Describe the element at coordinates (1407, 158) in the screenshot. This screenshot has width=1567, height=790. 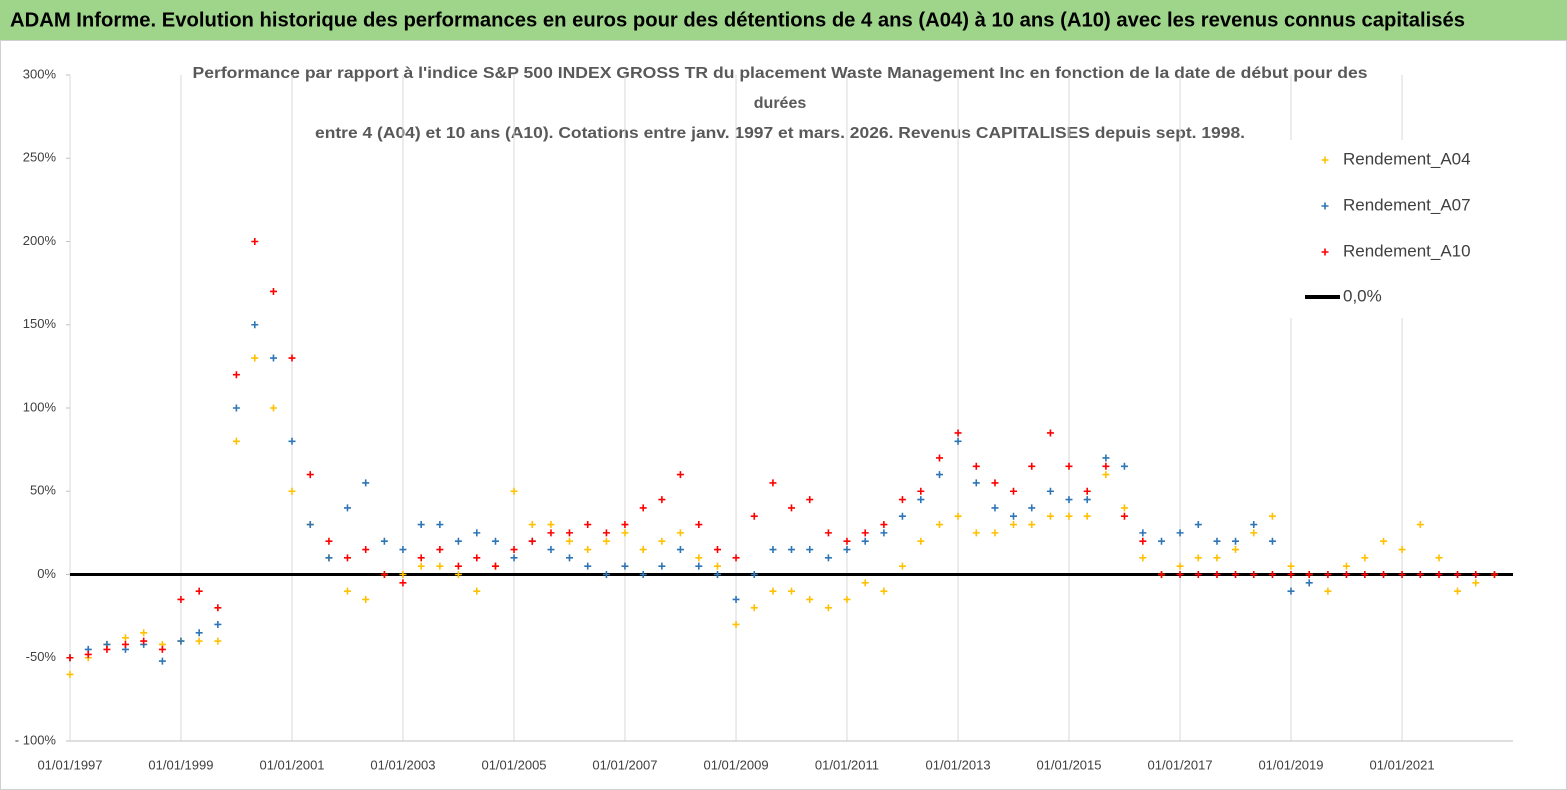
I see `legend-label: Rendement_A04` at that location.